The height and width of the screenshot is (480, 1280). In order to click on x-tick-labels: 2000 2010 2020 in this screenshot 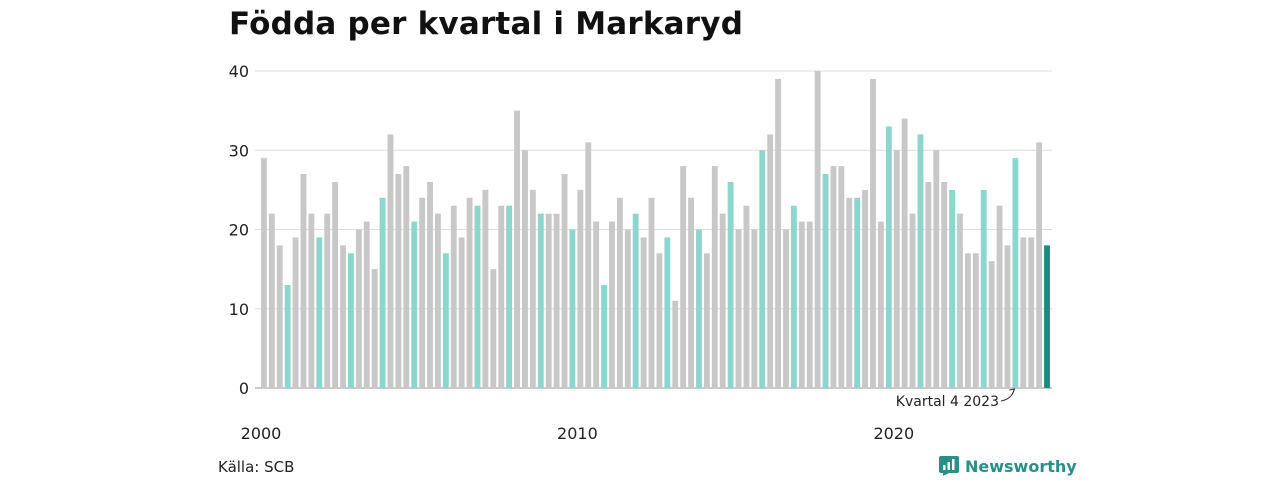, I will do `click(578, 433)`.